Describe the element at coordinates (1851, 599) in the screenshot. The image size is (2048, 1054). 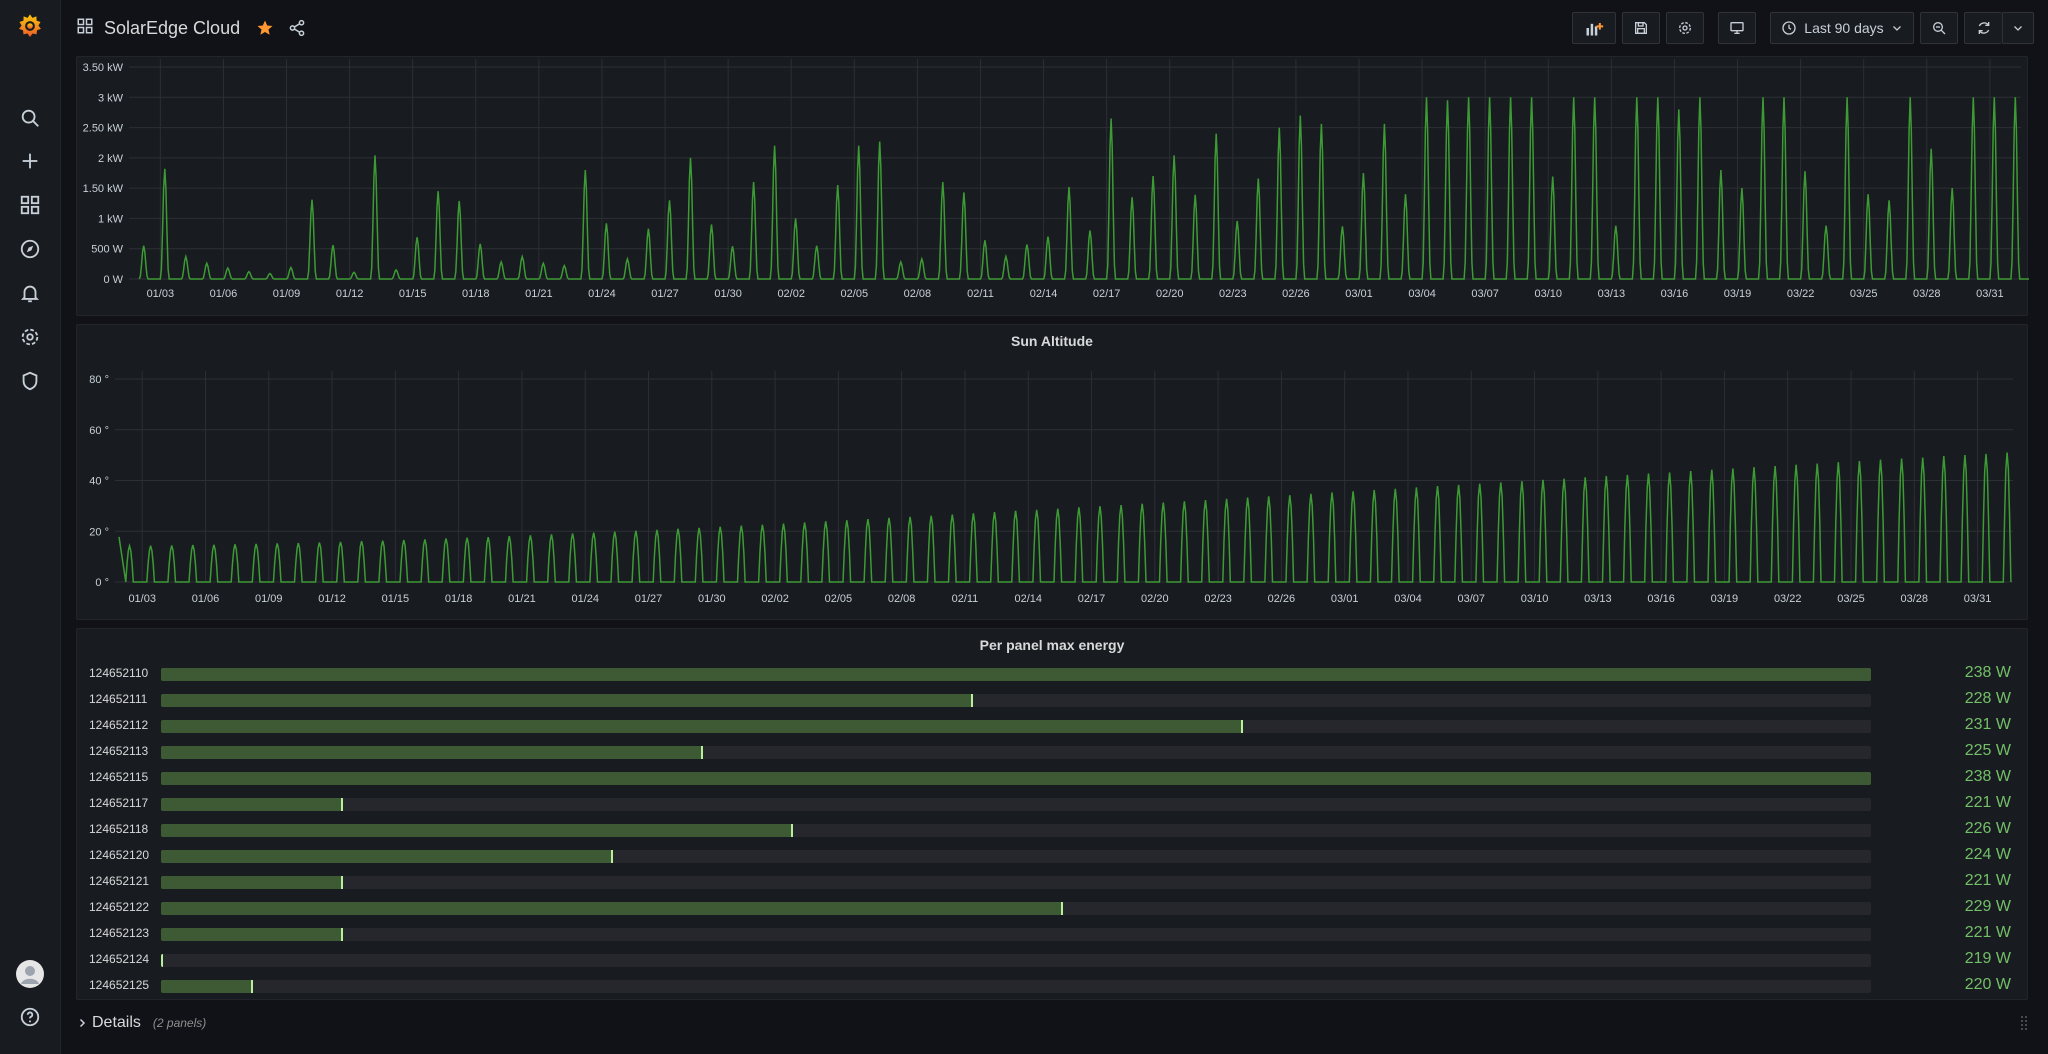
I see `x-tick-label: 03/25` at that location.